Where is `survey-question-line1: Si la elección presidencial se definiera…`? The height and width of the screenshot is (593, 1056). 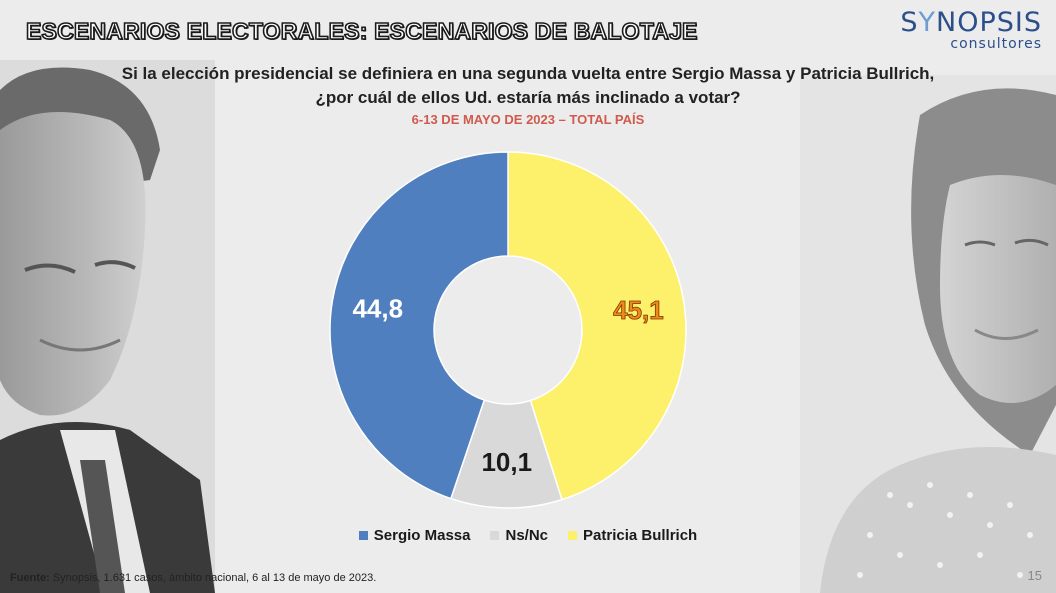
survey-question-line1: Si la elección presidencial se definiera… is located at coordinates (528, 73).